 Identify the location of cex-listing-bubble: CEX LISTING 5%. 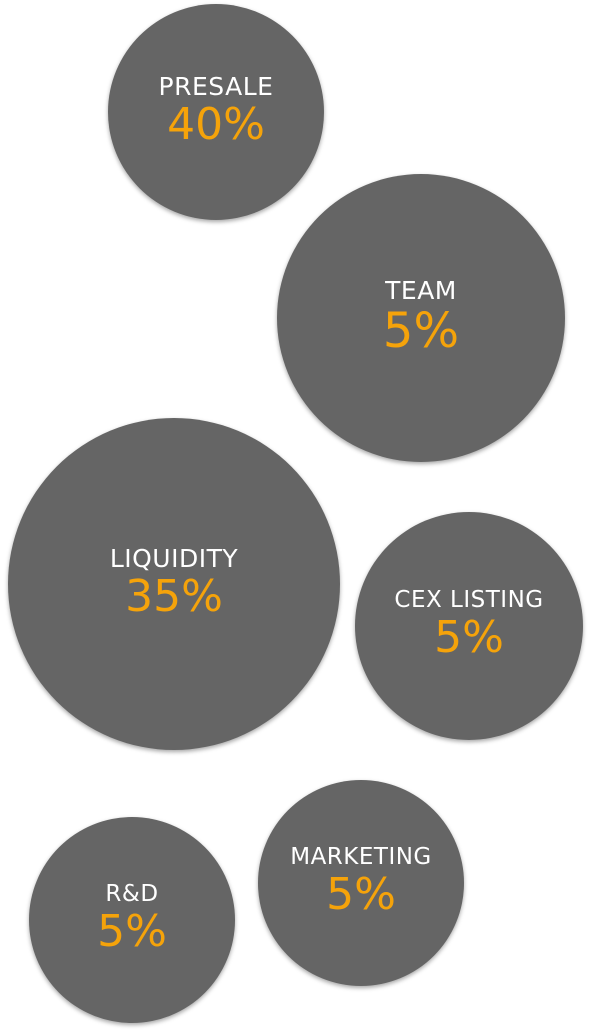
(469, 626).